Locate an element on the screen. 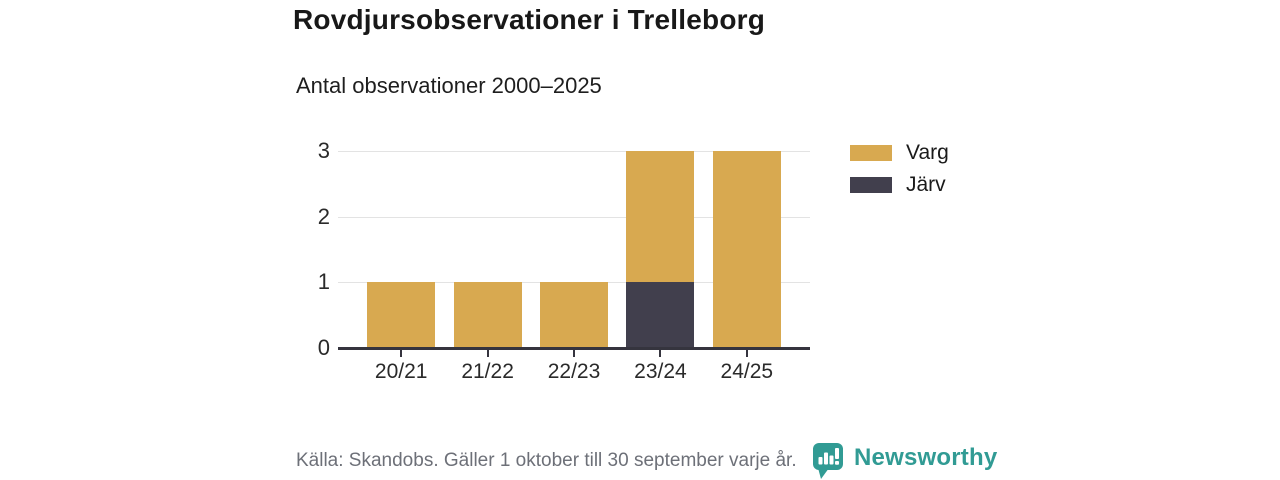 Image resolution: width=1280 pixels, height=480 pixels. x-tick-label-23/24: 23/24 is located at coordinates (660, 371).